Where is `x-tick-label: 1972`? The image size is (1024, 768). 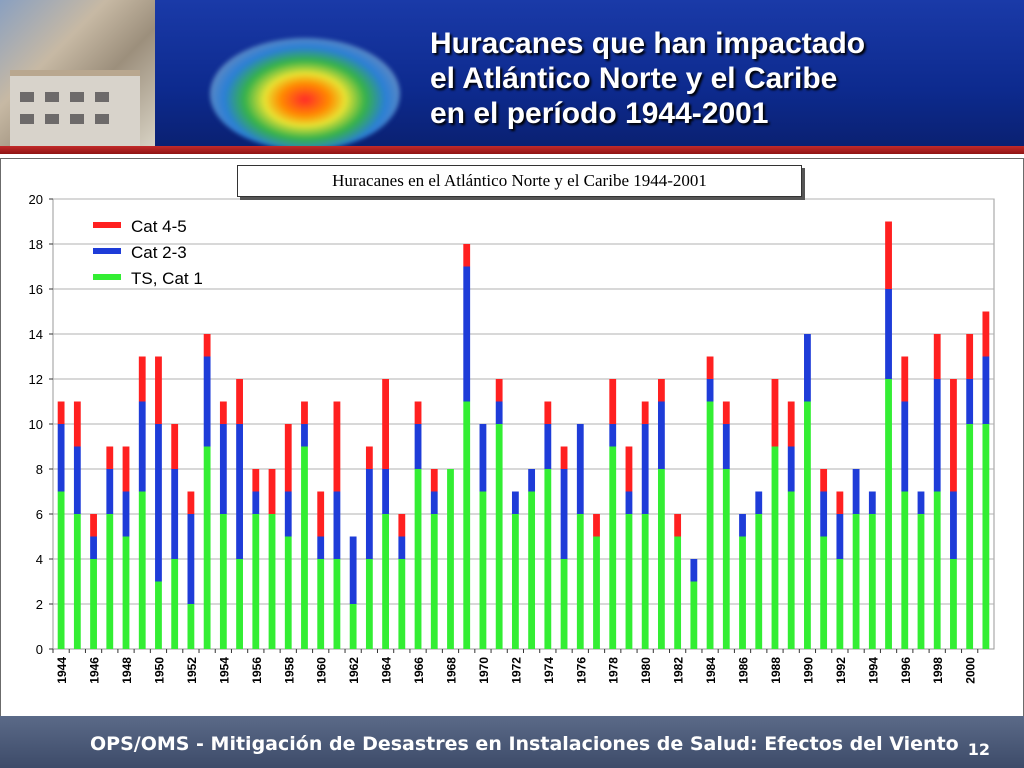
x-tick-label: 1972 is located at coordinates (516, 670).